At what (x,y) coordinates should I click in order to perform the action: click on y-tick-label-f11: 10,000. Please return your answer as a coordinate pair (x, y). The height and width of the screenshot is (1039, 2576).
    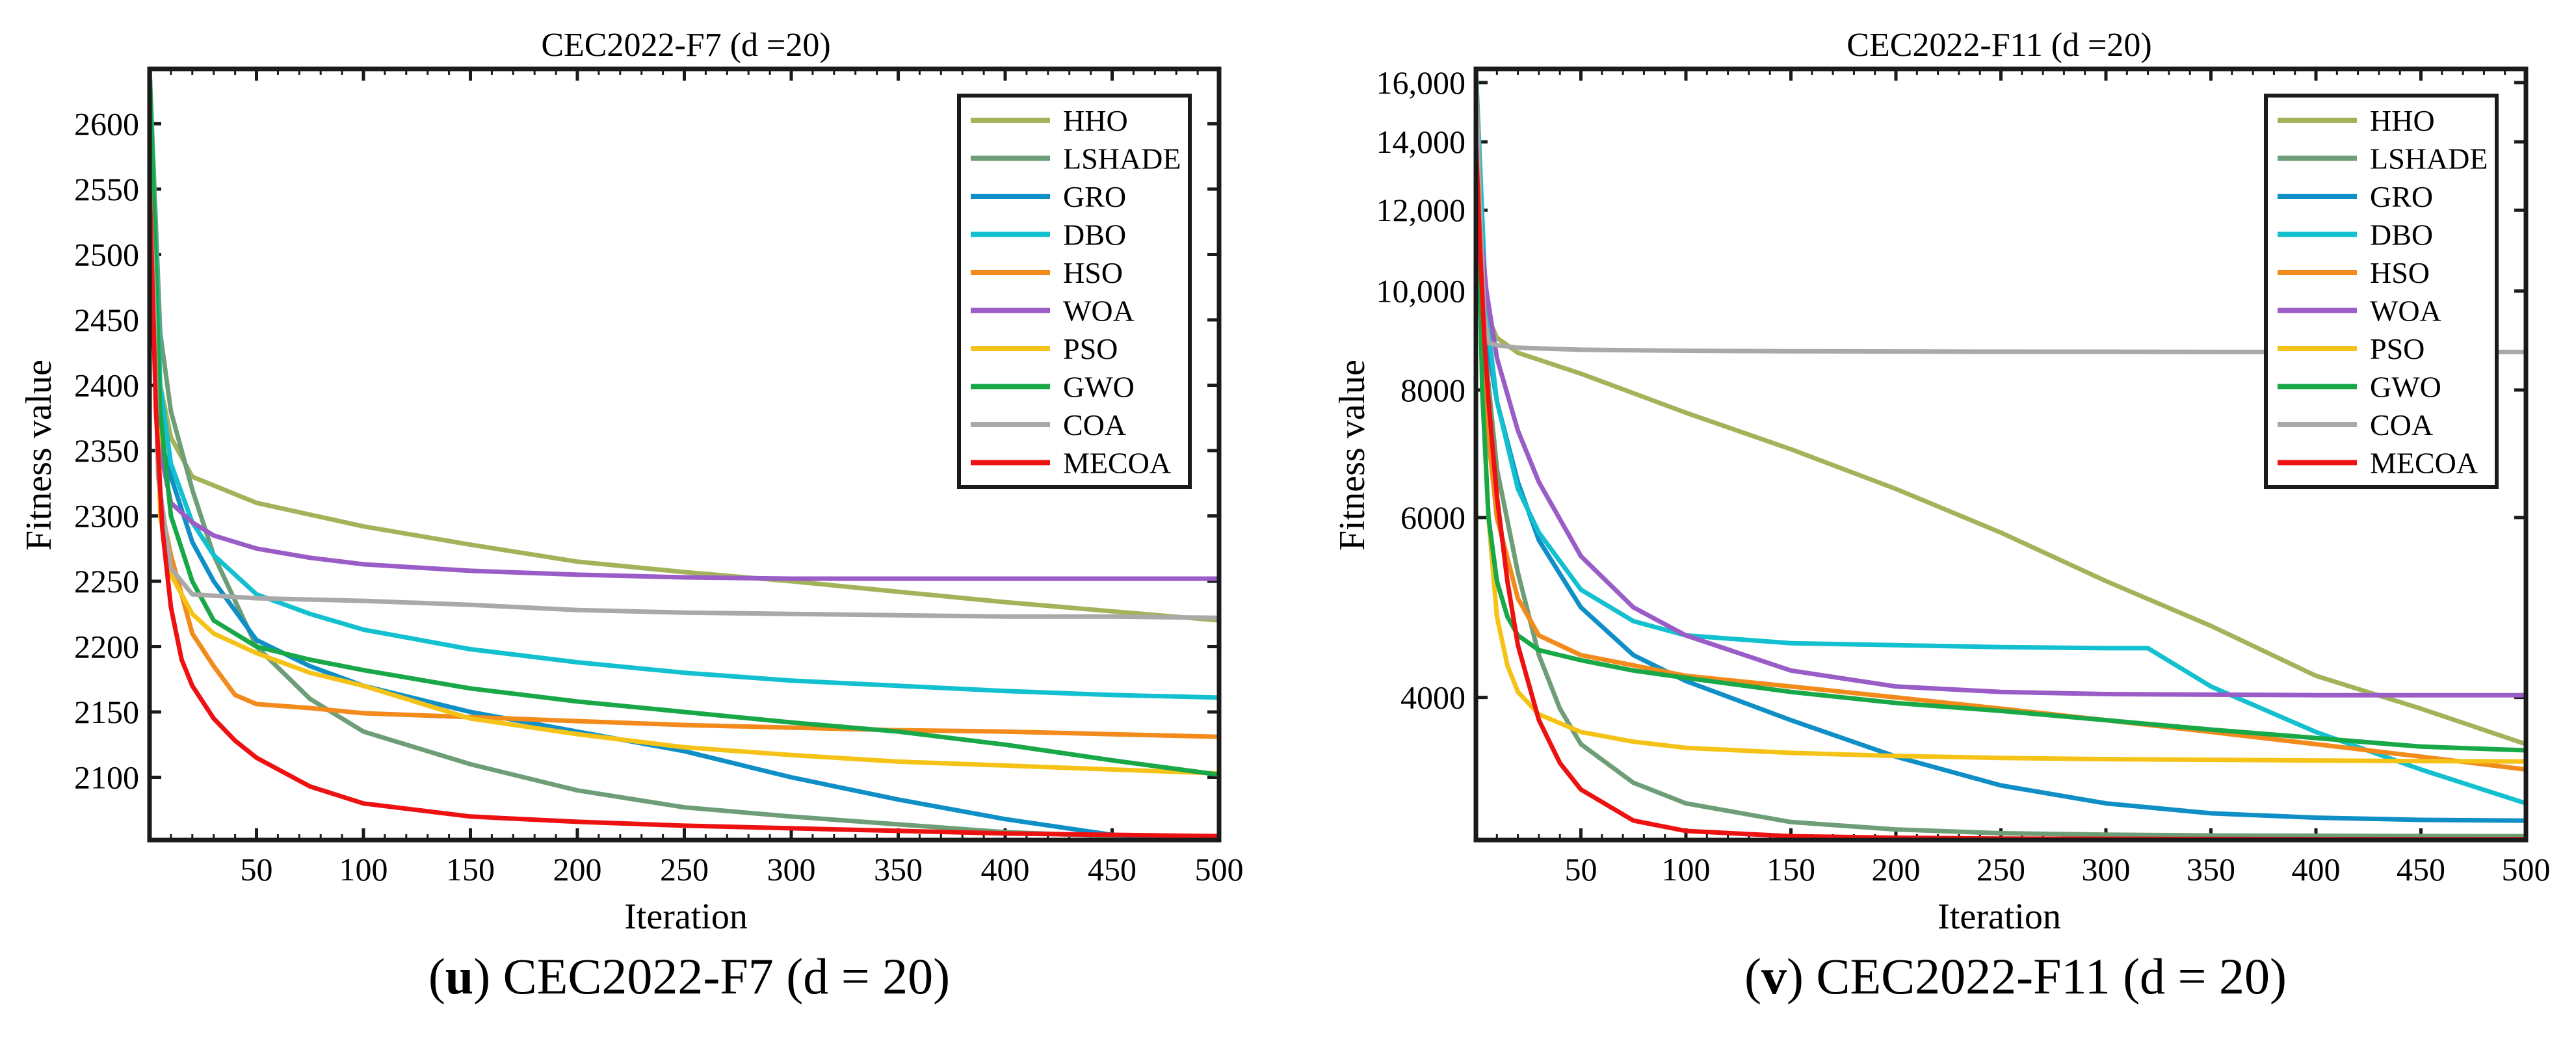
    Looking at the image, I should click on (1421, 291).